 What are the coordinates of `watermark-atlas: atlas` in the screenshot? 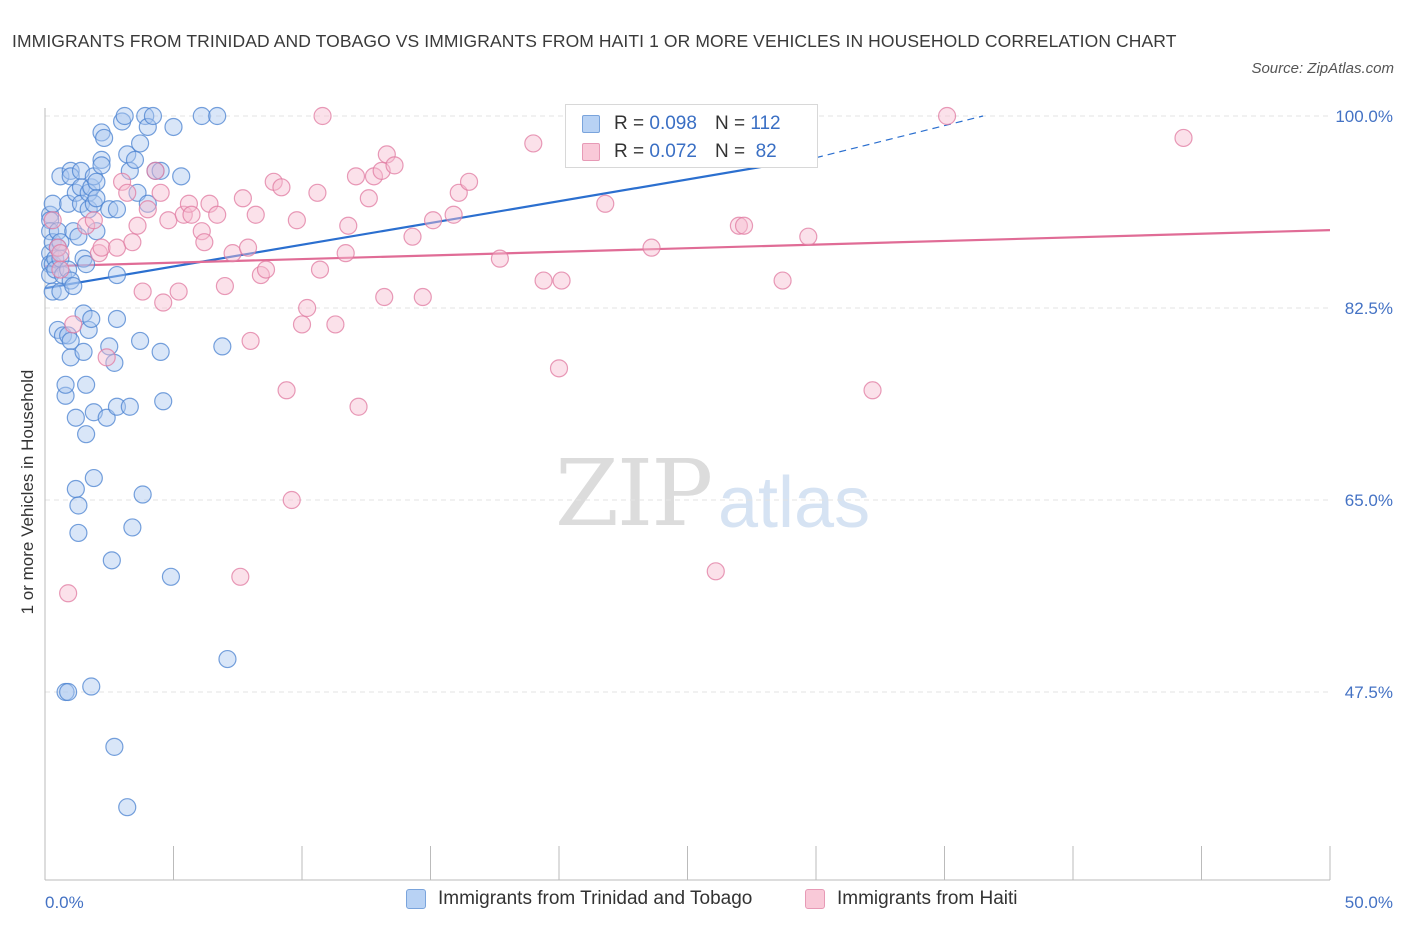 It's located at (794, 503).